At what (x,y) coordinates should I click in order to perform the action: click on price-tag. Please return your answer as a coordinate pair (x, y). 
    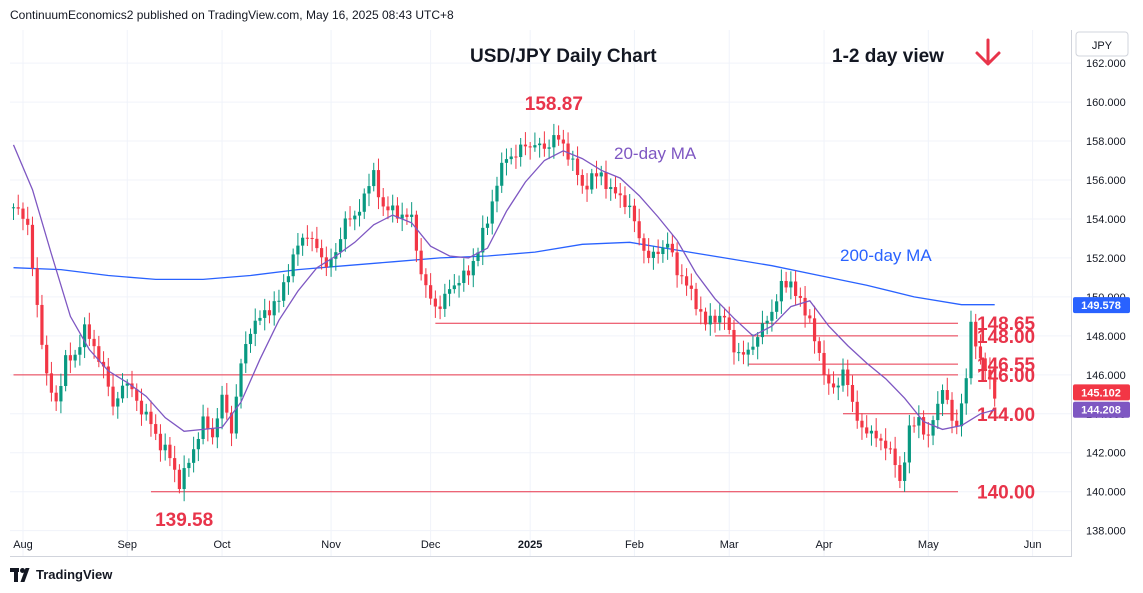
    Looking at the image, I should click on (1101, 392).